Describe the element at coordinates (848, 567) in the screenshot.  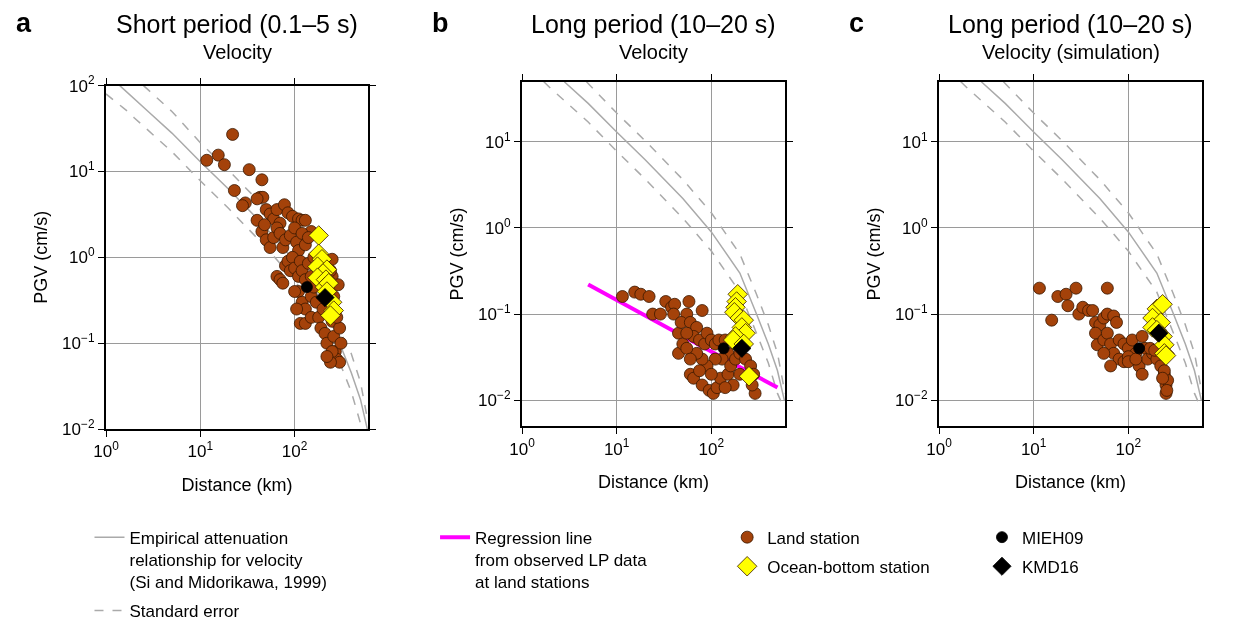
I see `legend-label: Ocean-bottom station` at that location.